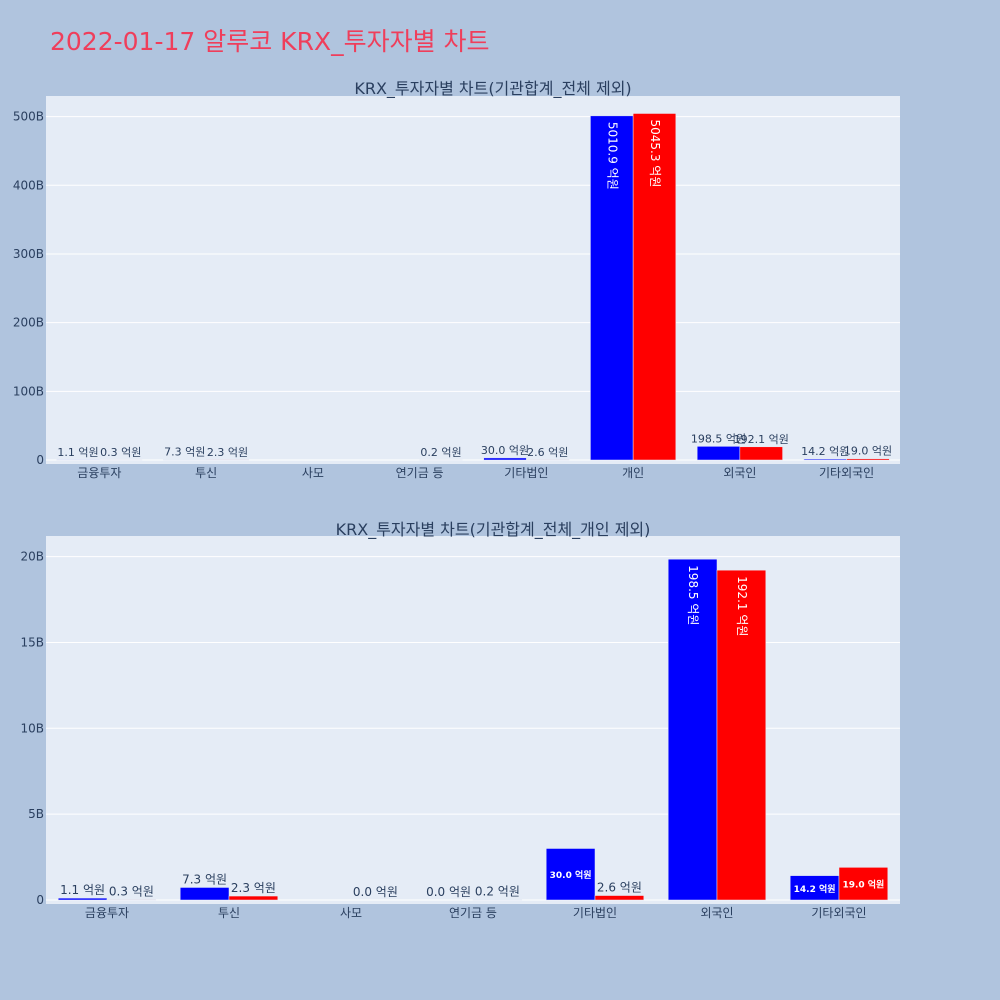  Describe the element at coordinates (633, 473) in the screenshot. I see `x-tick-label: 개인` at that location.